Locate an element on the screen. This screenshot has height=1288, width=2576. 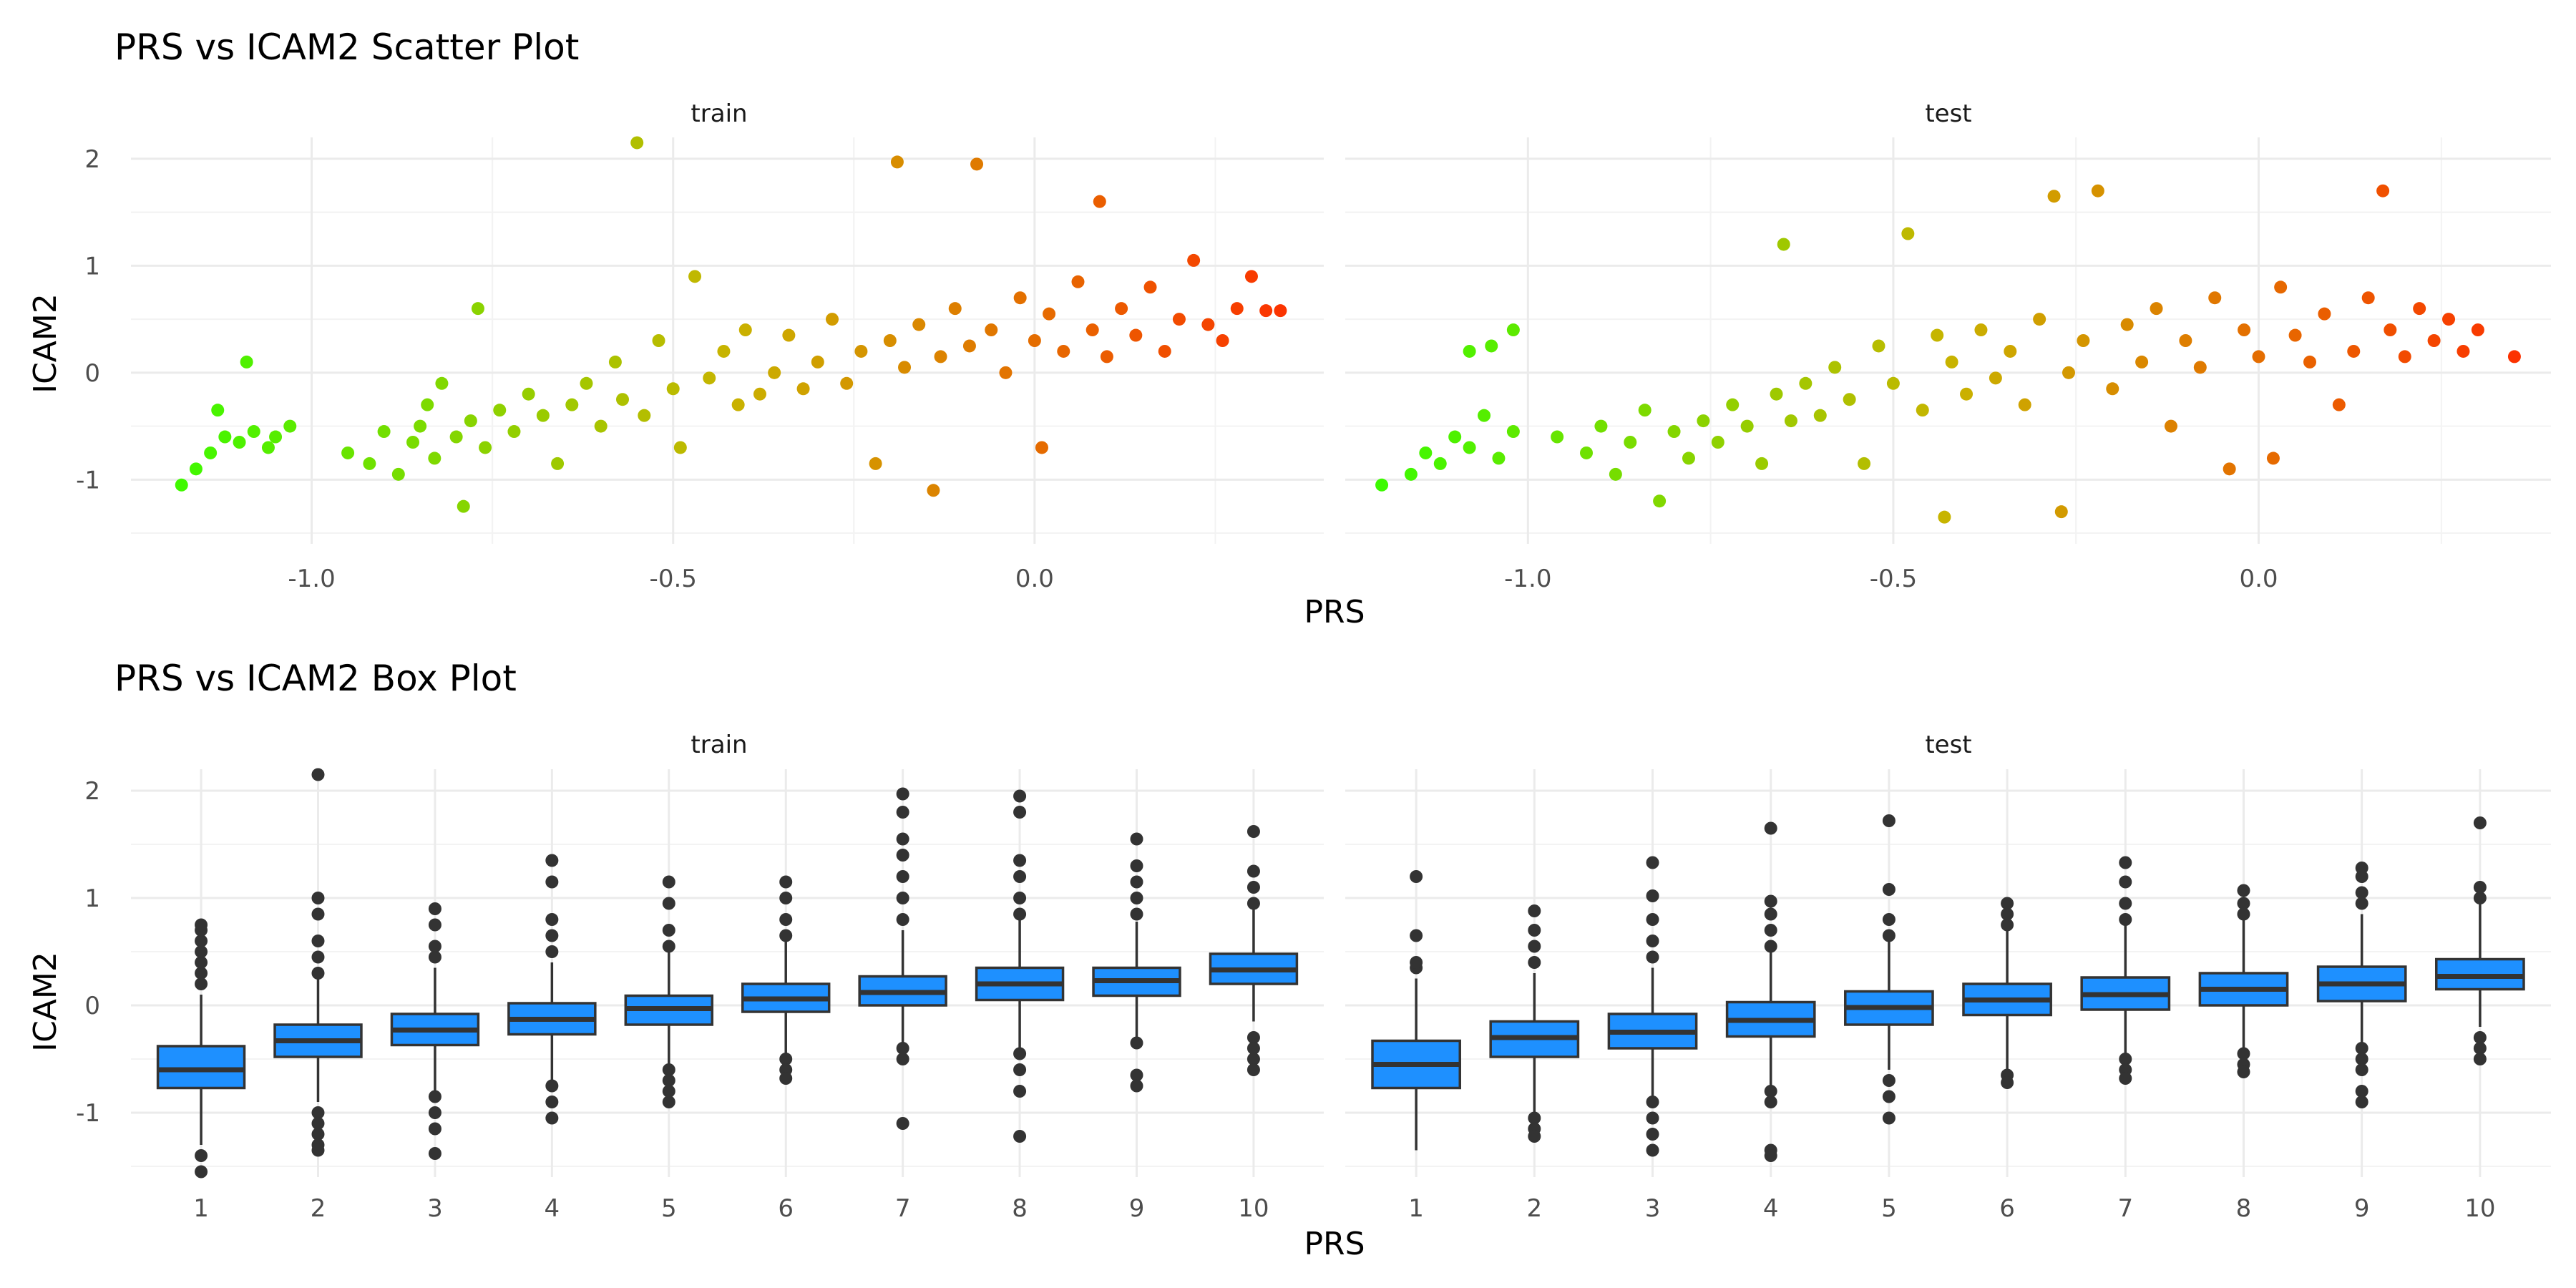
x-tick-label: 1 is located at coordinates (1416, 1208).